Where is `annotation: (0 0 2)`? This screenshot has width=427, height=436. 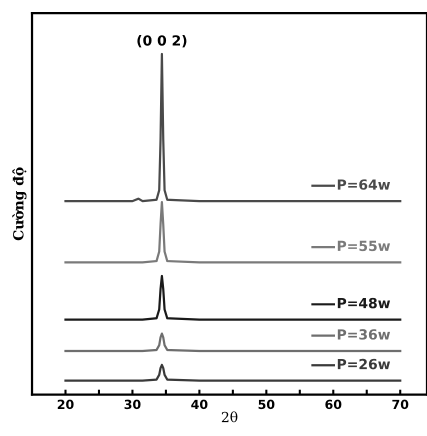 annotation: (0 0 2) is located at coordinates (161, 41).